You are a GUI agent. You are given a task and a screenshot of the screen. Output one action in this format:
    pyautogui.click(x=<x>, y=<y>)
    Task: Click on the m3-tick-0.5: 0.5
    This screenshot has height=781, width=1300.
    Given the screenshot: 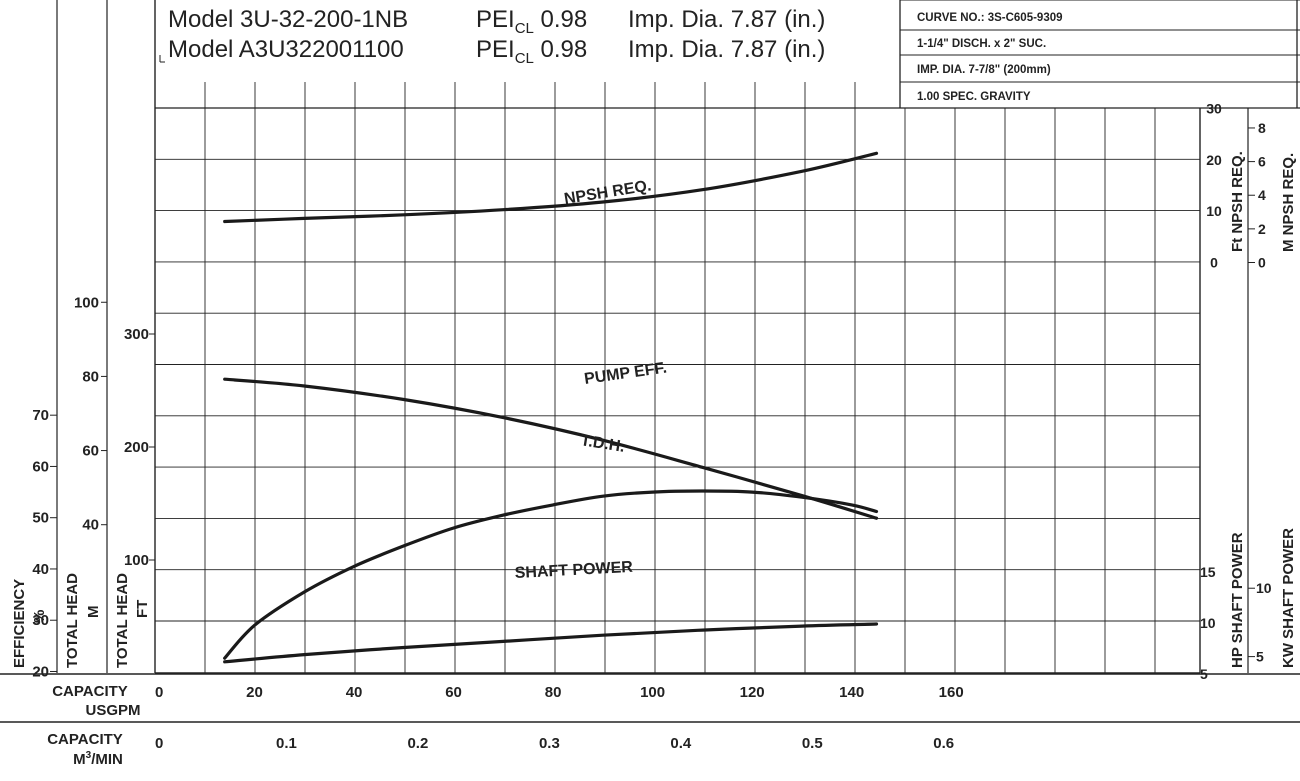 What is the action you would take?
    pyautogui.click(x=812, y=743)
    